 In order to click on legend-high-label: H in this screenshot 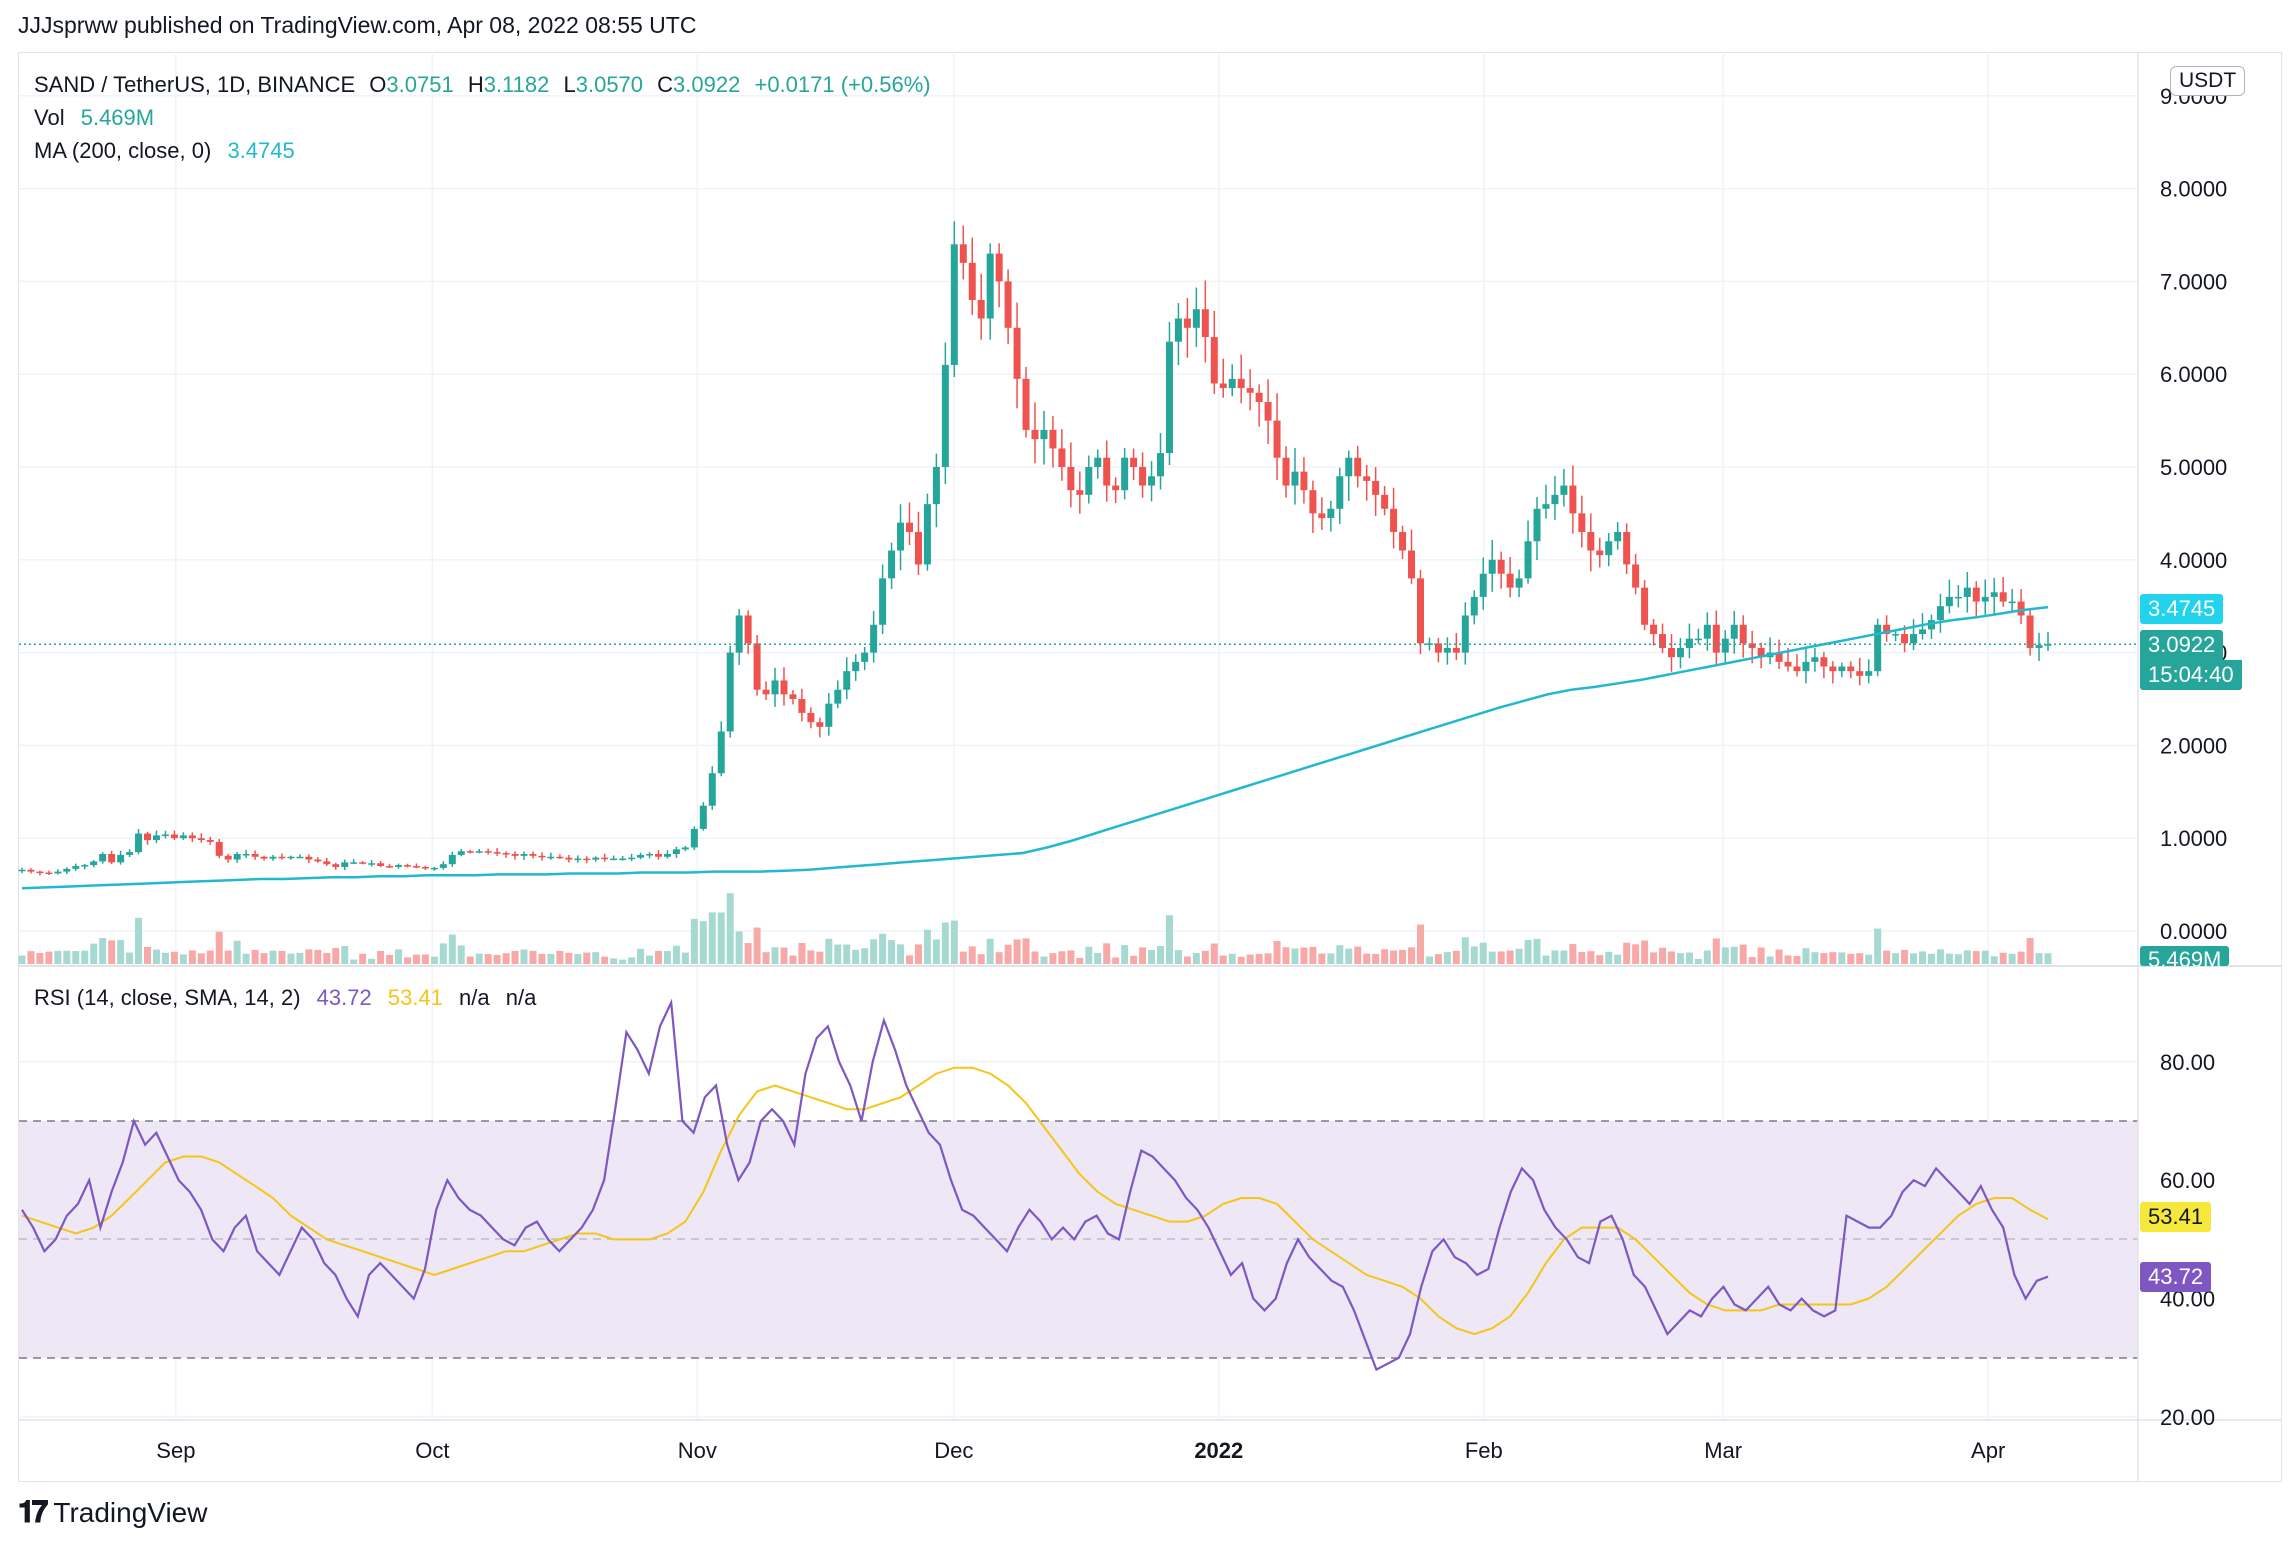, I will do `click(475, 84)`.